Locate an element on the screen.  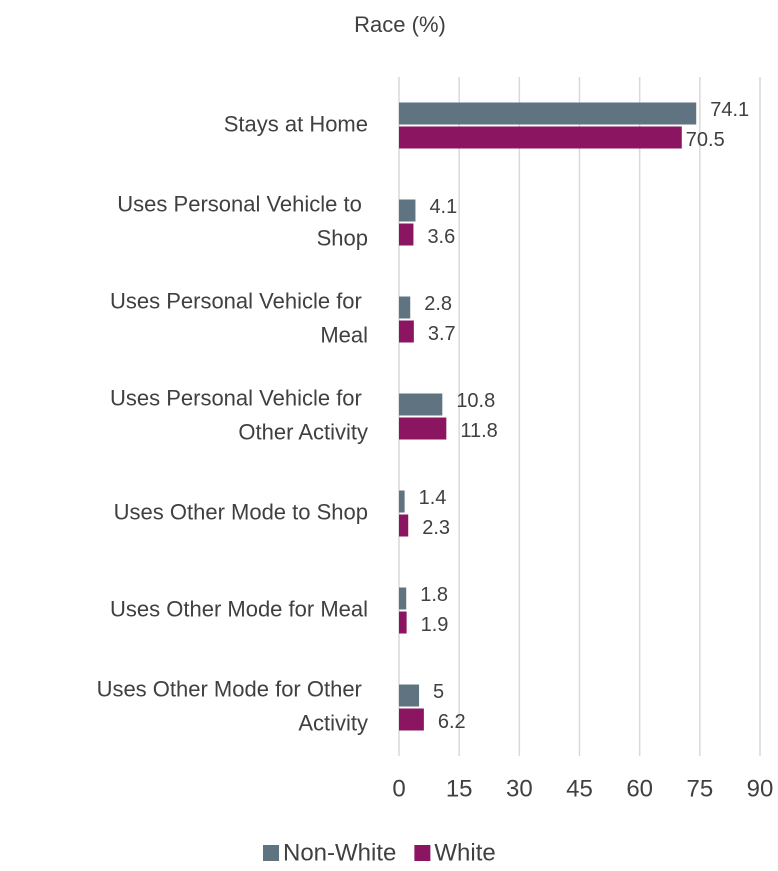
x-tick-label: 15 is located at coordinates (459, 788).